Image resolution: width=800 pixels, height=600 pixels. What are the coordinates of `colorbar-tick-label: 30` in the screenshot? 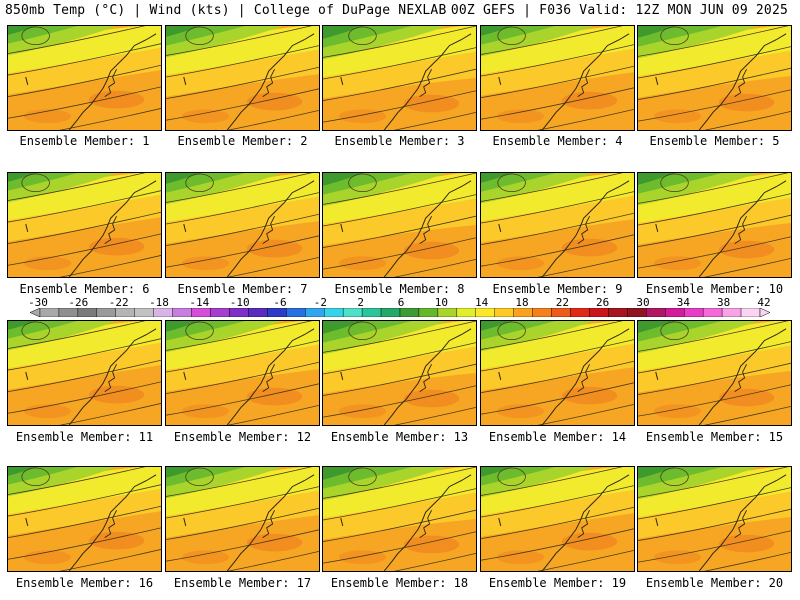 It's located at (643, 302).